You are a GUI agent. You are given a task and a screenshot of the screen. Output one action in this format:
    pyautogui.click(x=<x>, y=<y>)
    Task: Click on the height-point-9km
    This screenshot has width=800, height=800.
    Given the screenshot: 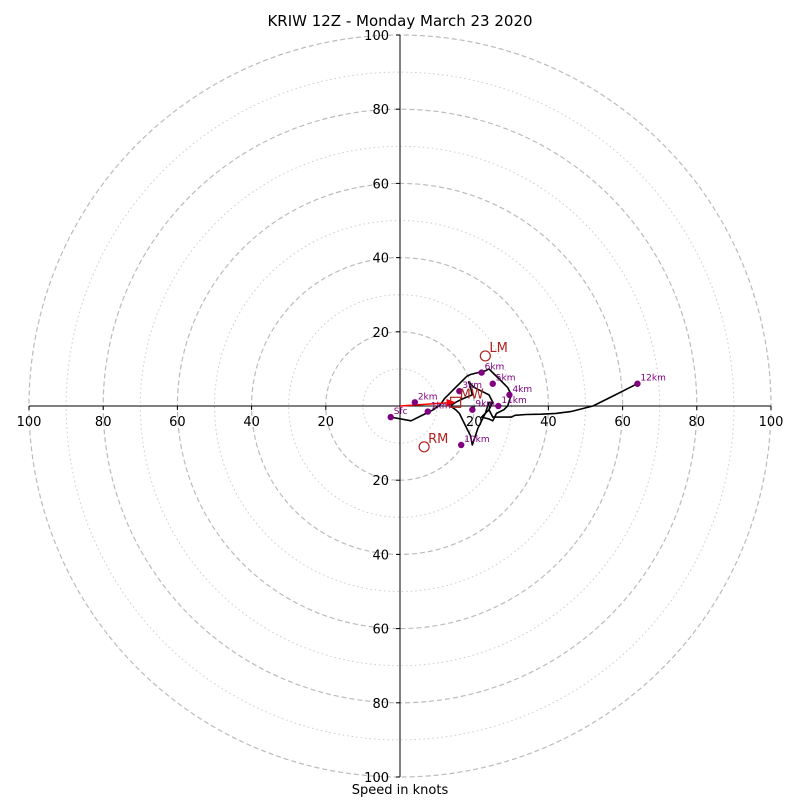 What is the action you would take?
    pyautogui.click(x=472, y=409)
    